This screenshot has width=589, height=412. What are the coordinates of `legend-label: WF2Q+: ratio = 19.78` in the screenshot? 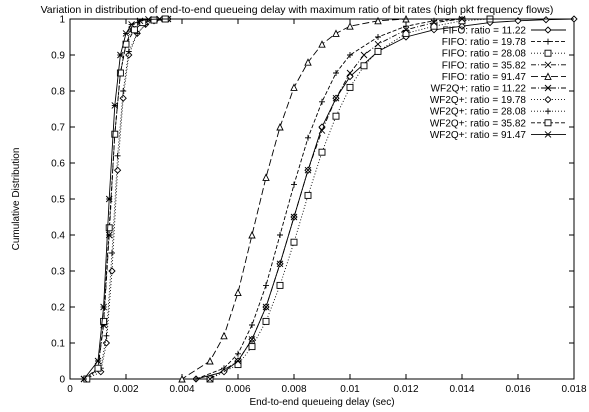 It's located at (478, 100).